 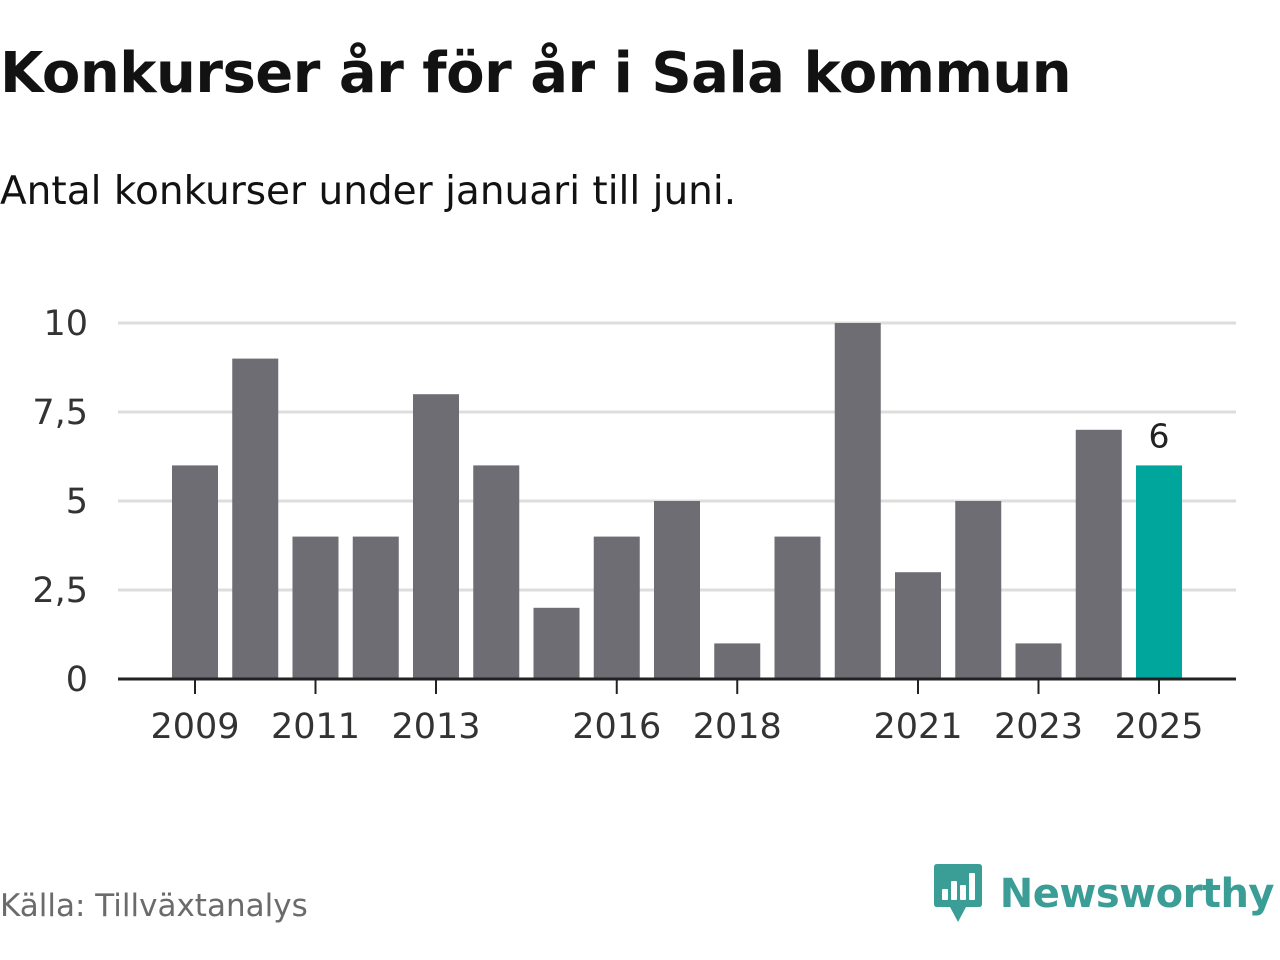 What do you see at coordinates (154, 906) in the screenshot?
I see `source-note: Källa: Tillväxtanalys` at bounding box center [154, 906].